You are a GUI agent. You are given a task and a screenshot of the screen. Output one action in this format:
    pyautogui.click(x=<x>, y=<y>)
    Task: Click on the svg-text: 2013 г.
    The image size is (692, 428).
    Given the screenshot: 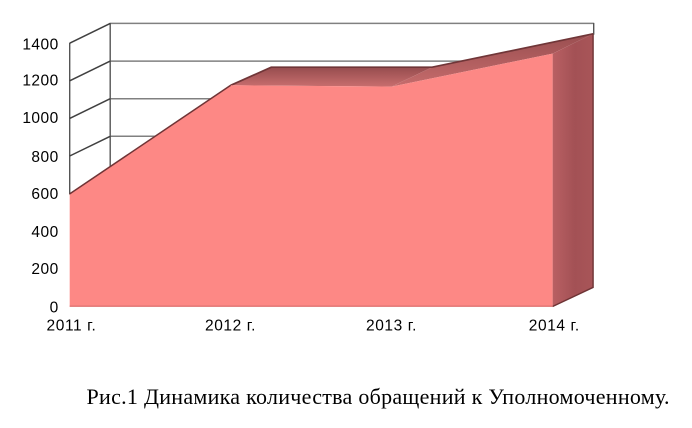 What is the action you would take?
    pyautogui.click(x=391, y=326)
    